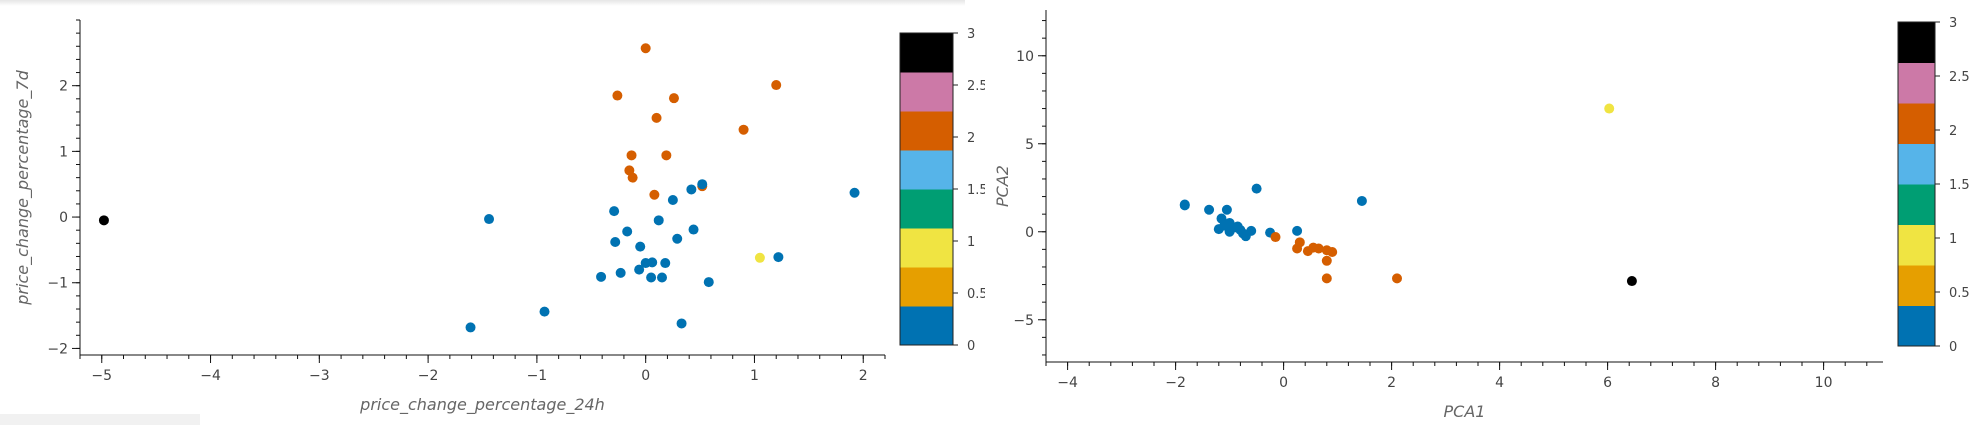 Image resolution: width=1977 pixels, height=425 pixels. I want to click on x-tick-label: 8, so click(1715, 383).